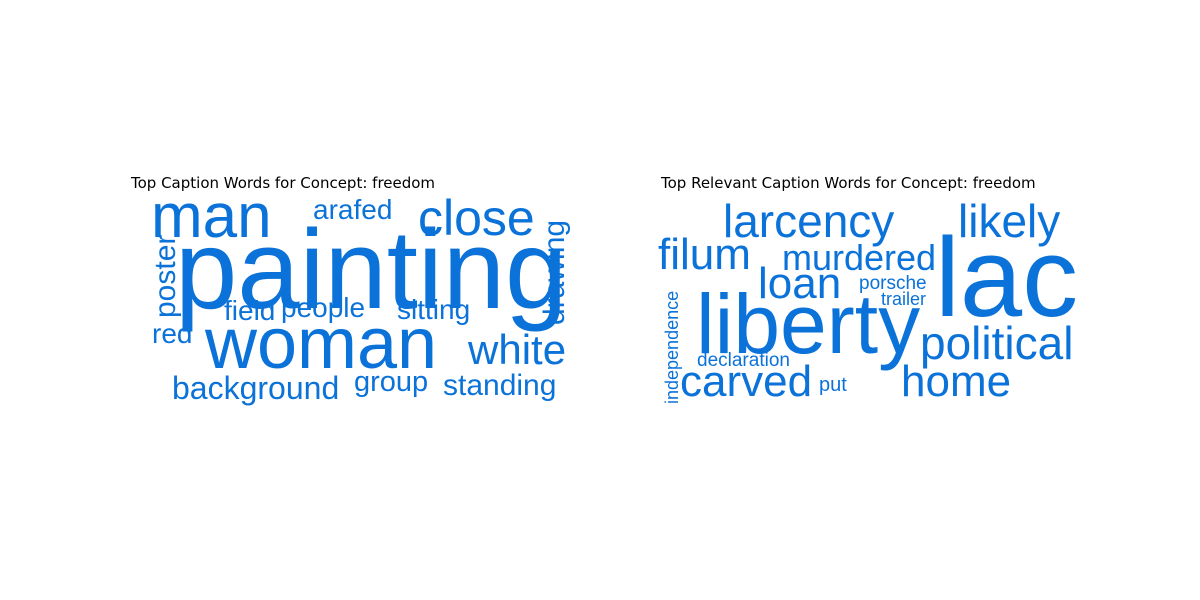  What do you see at coordinates (323, 307) in the screenshot?
I see `word-people: people` at bounding box center [323, 307].